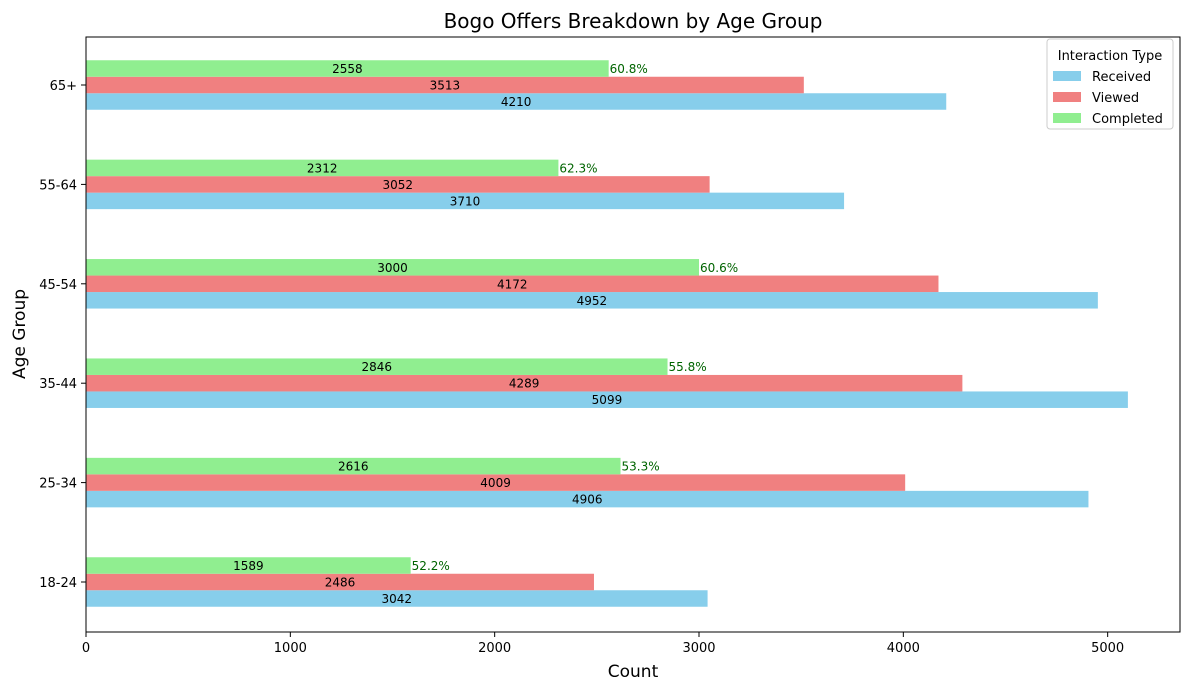 This screenshot has width=1189, height=690. Describe the element at coordinates (578, 168) in the screenshot. I see `completion-rate-label: 62.3%` at that location.